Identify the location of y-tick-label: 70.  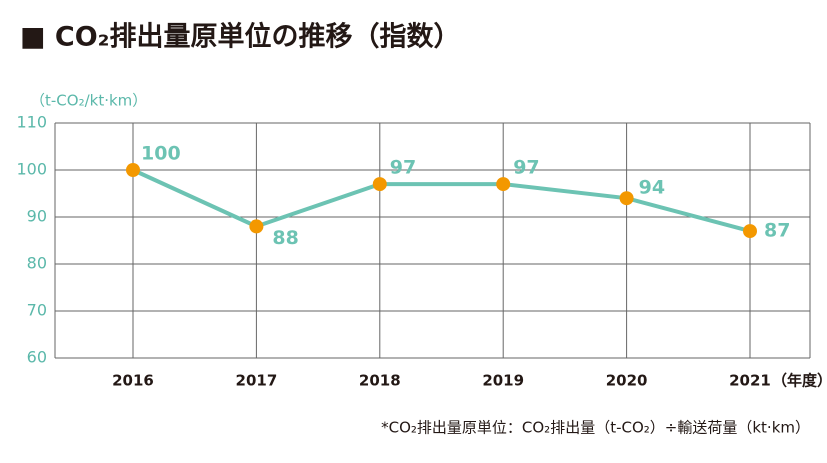
(37, 310).